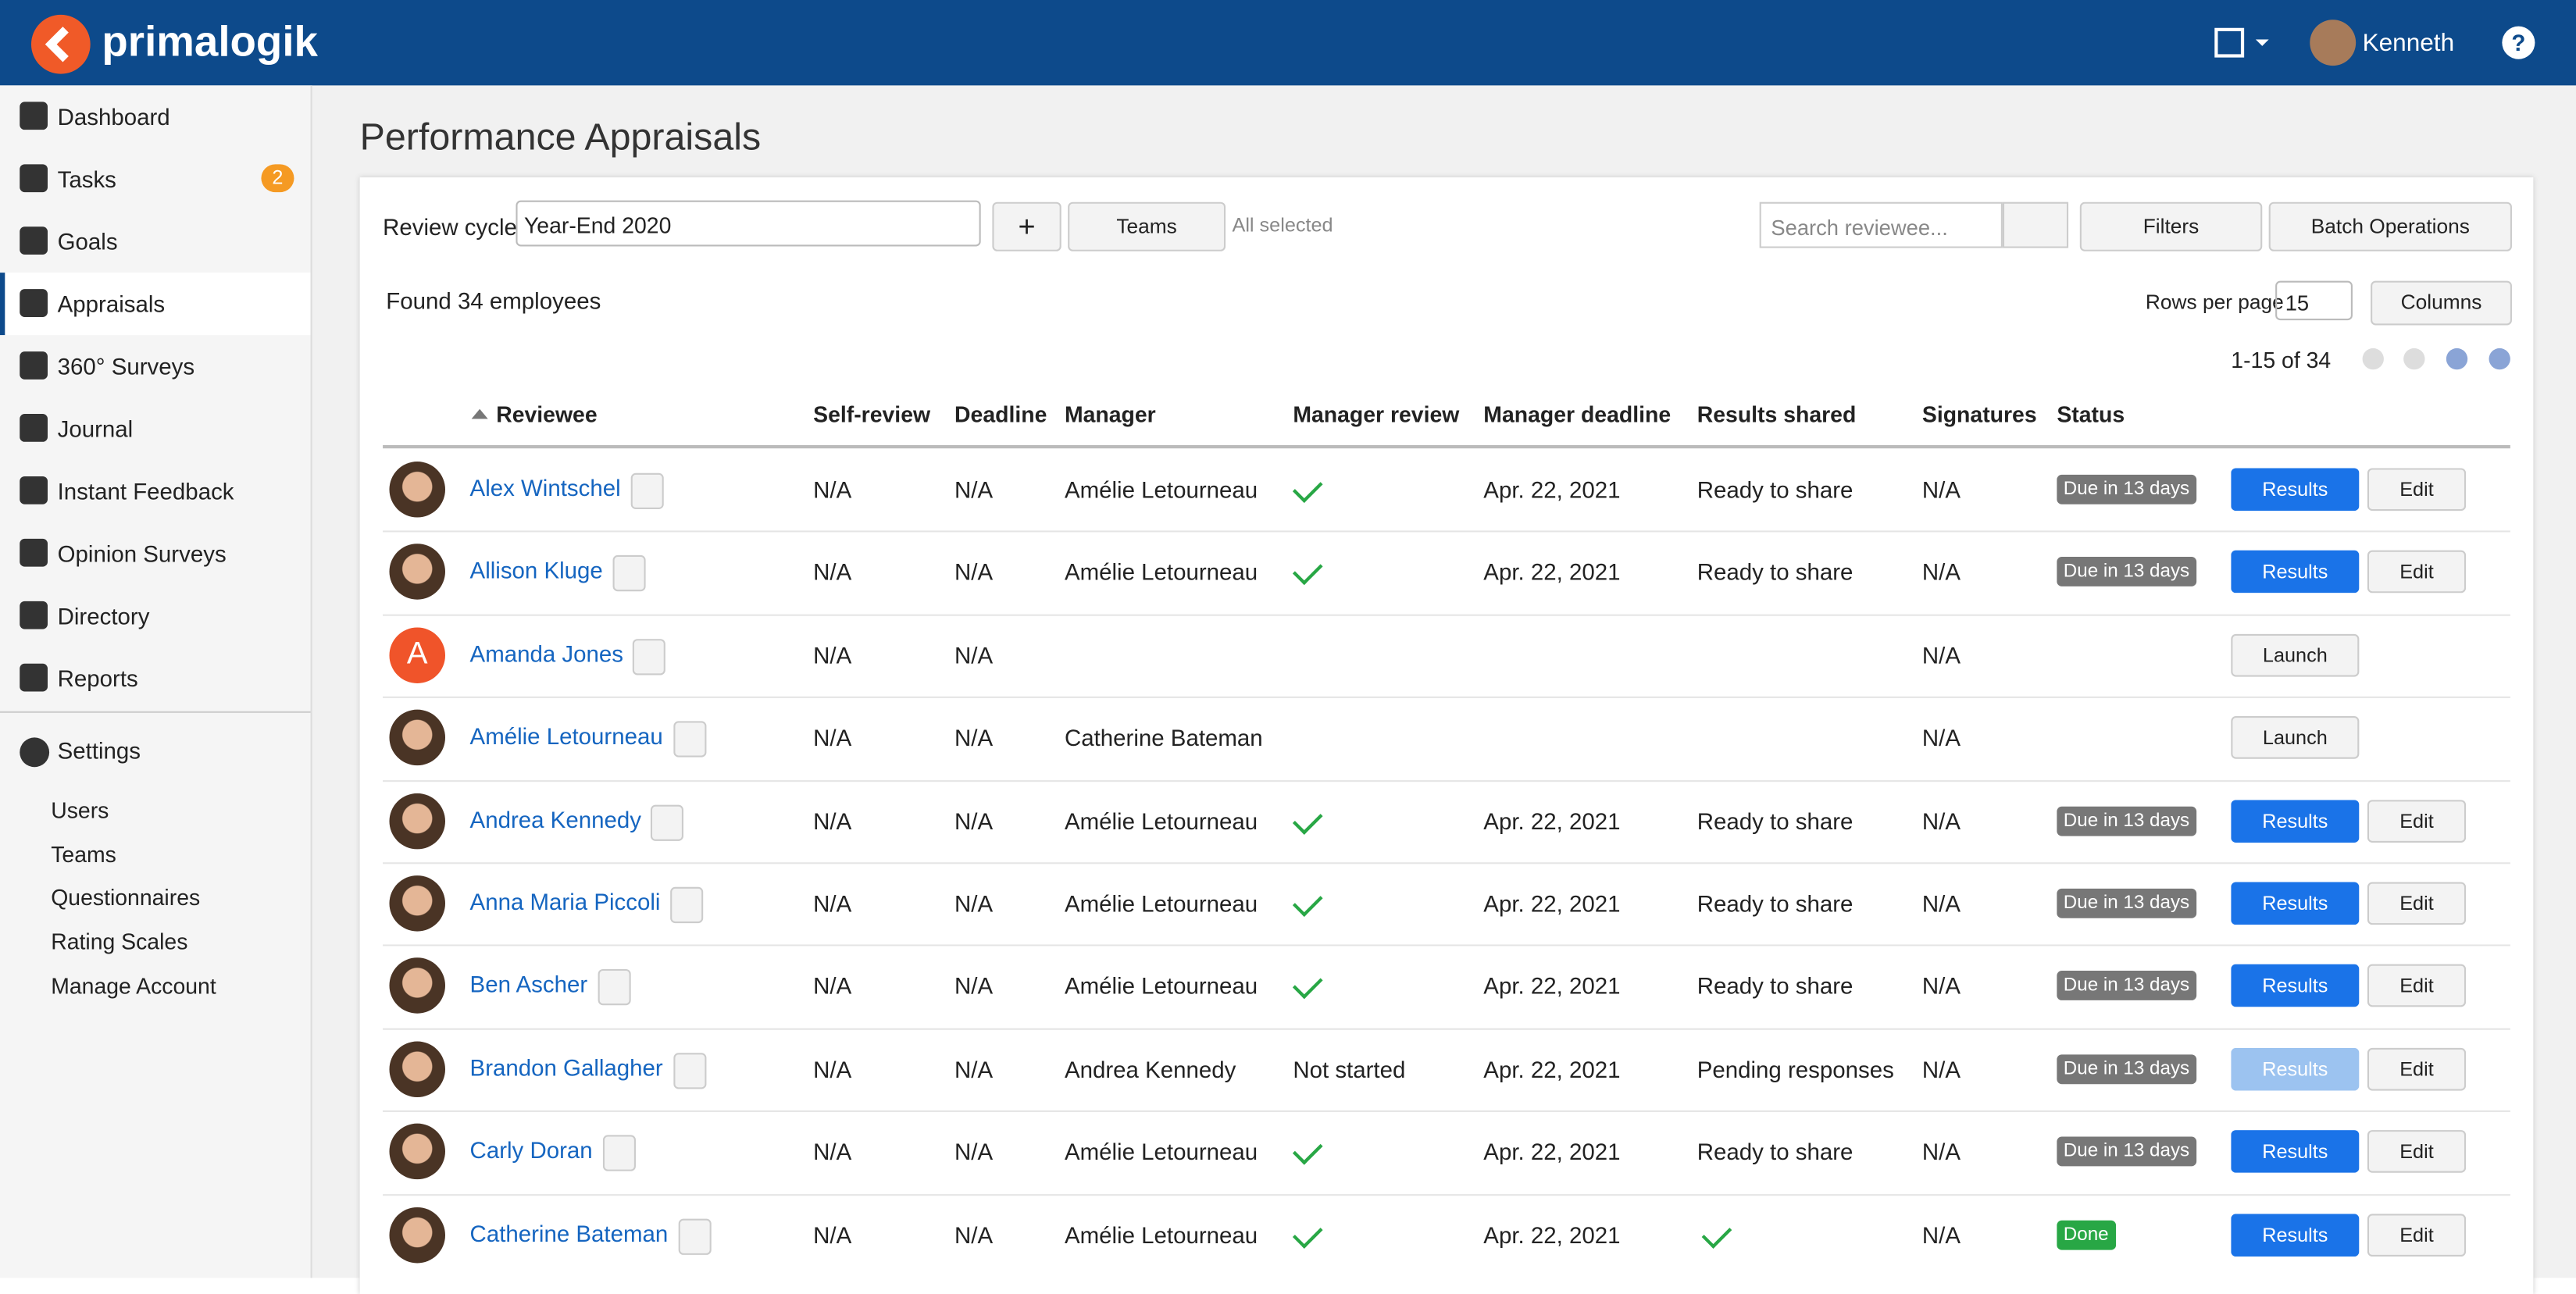 The image size is (2576, 1294). Describe the element at coordinates (80, 810) in the screenshot. I see `settings-link: Users` at that location.